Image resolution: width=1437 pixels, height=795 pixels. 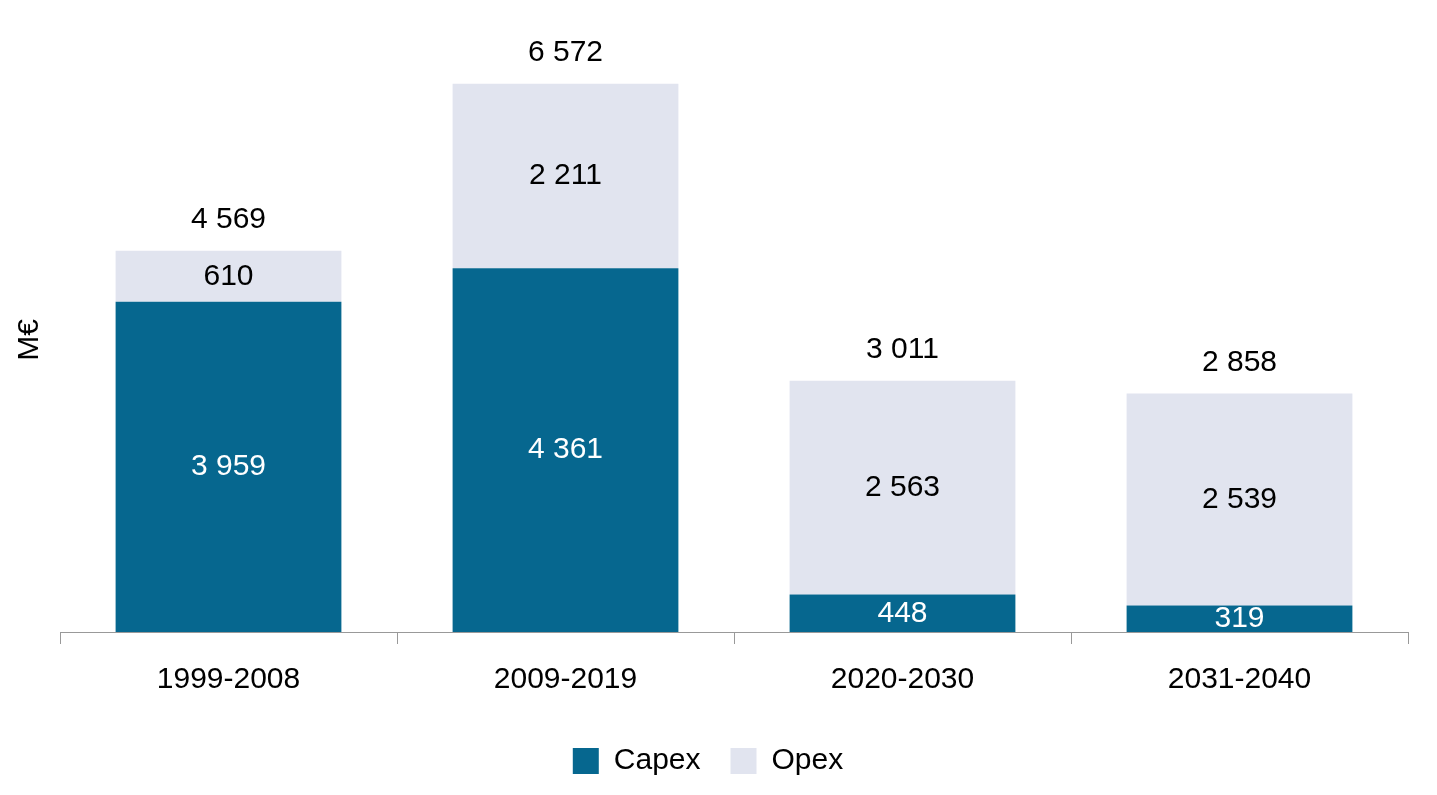 What do you see at coordinates (565, 678) in the screenshot?
I see `x-tick-label: 2009-2019` at bounding box center [565, 678].